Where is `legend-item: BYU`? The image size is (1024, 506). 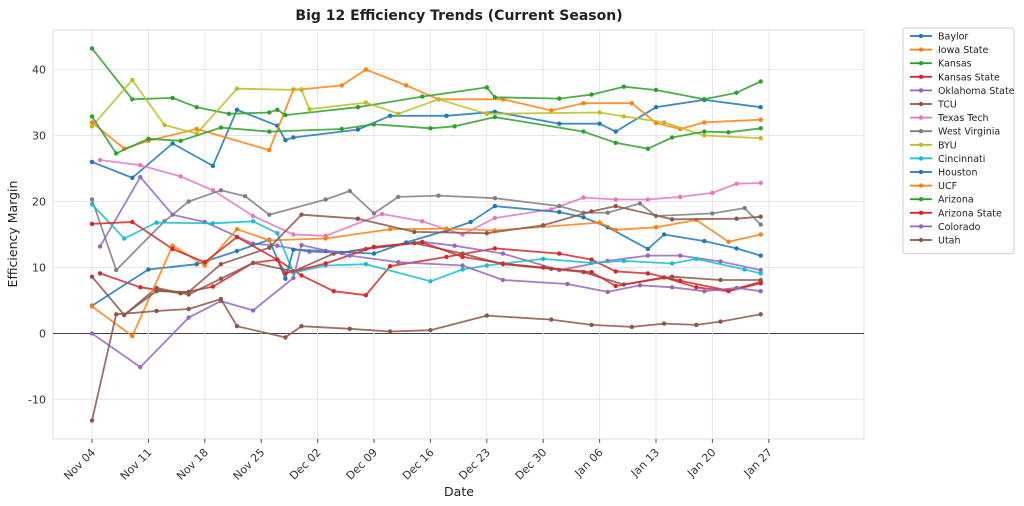 legend-item: BYU is located at coordinates (933, 145).